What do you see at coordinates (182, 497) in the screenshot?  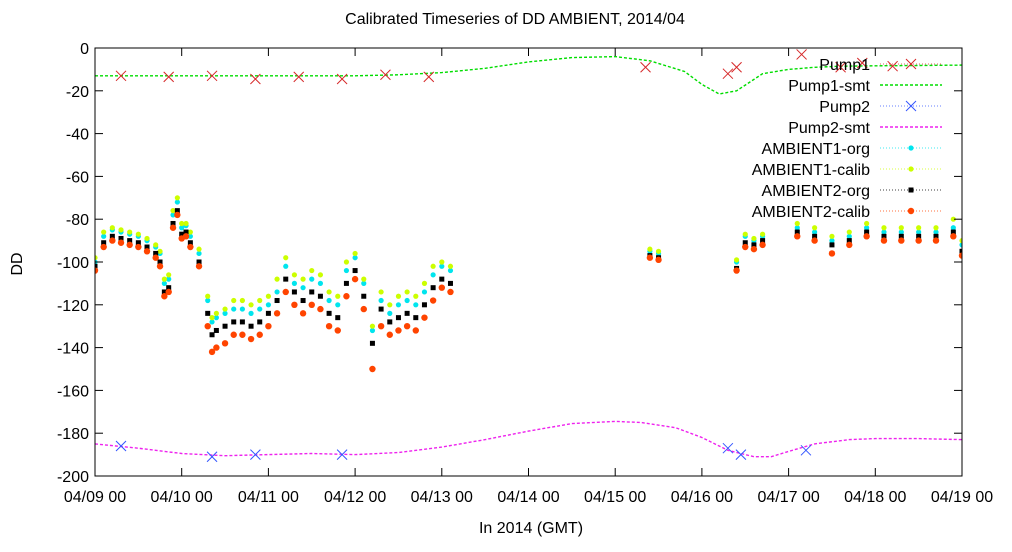 I see `x-tick-label: 04/10 00` at bounding box center [182, 497].